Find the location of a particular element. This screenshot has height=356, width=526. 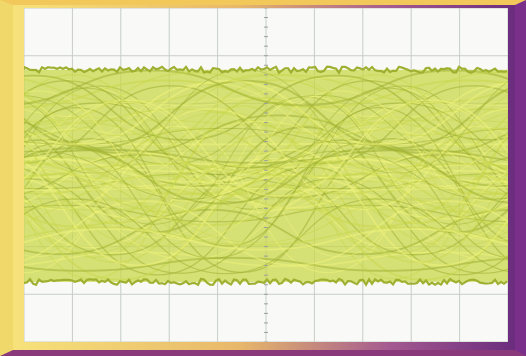

center-axis-ticks is located at coordinates (266, 175).